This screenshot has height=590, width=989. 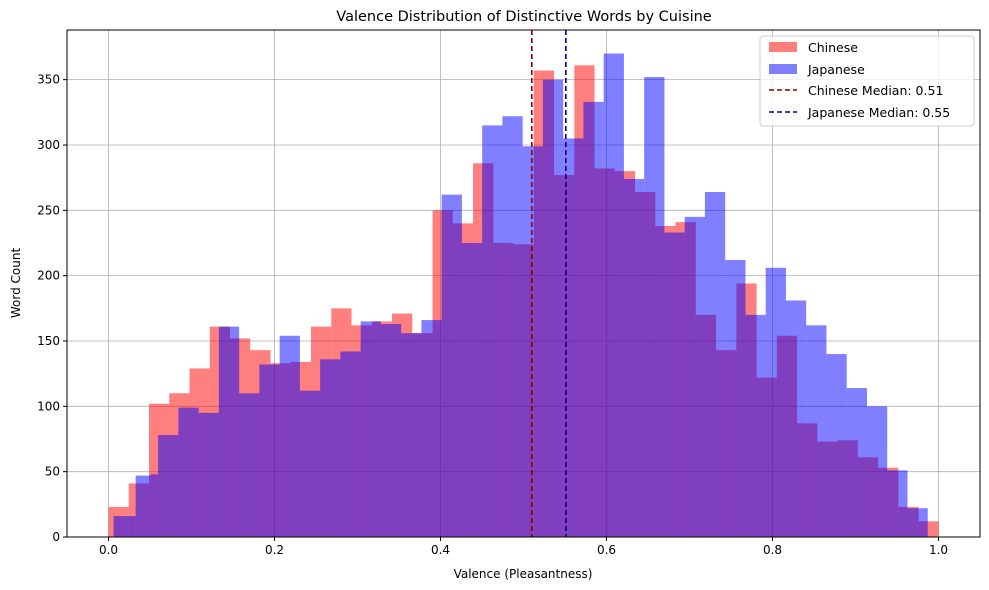 I want to click on median-lines, so click(x=548, y=283).